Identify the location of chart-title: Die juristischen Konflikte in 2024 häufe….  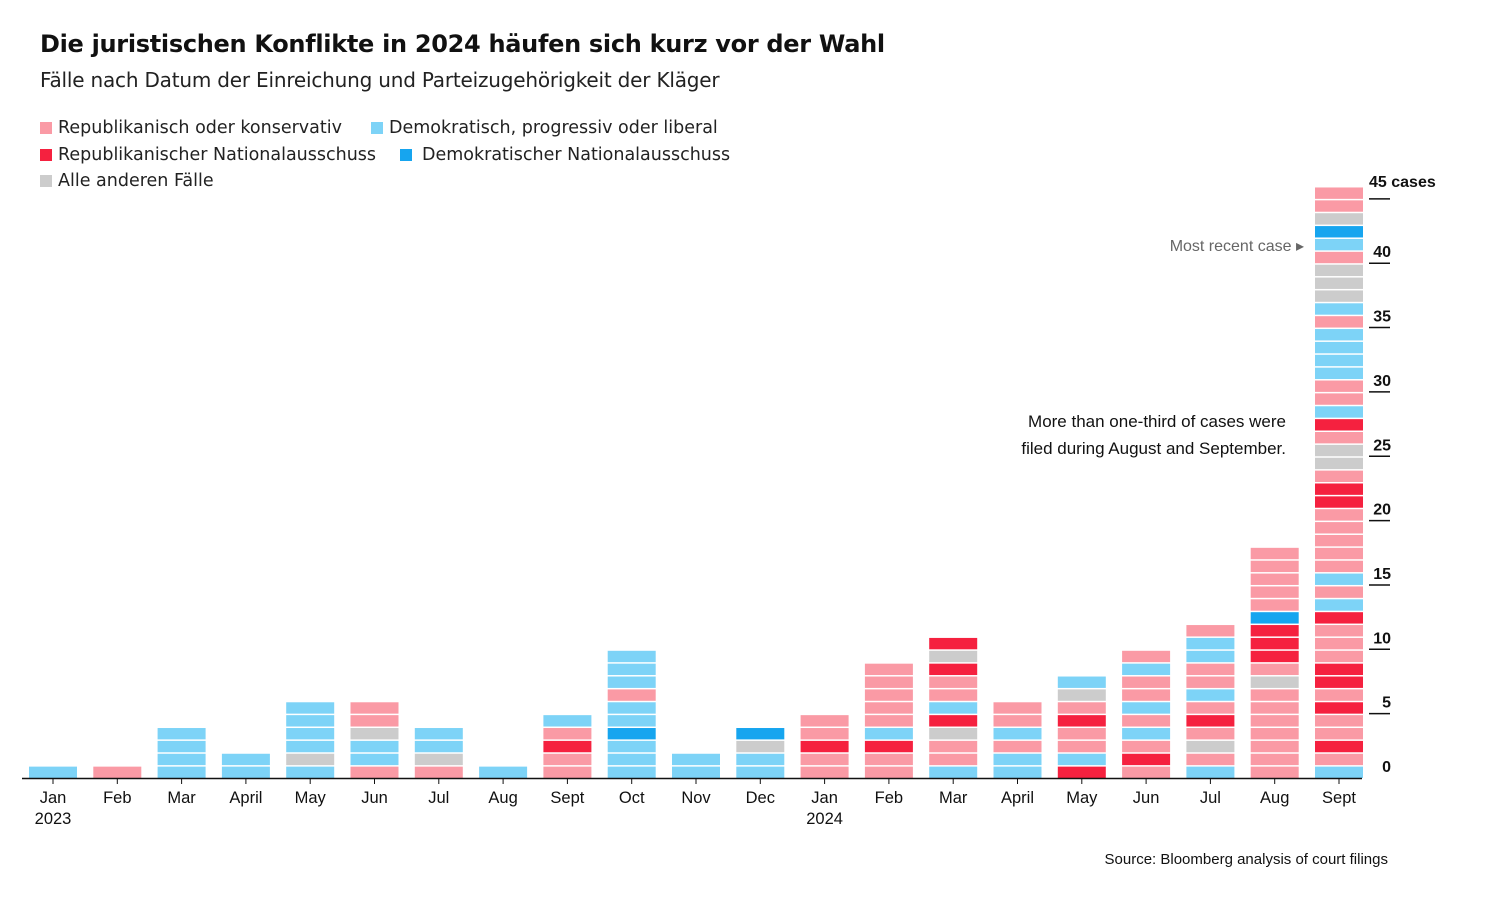
(462, 44).